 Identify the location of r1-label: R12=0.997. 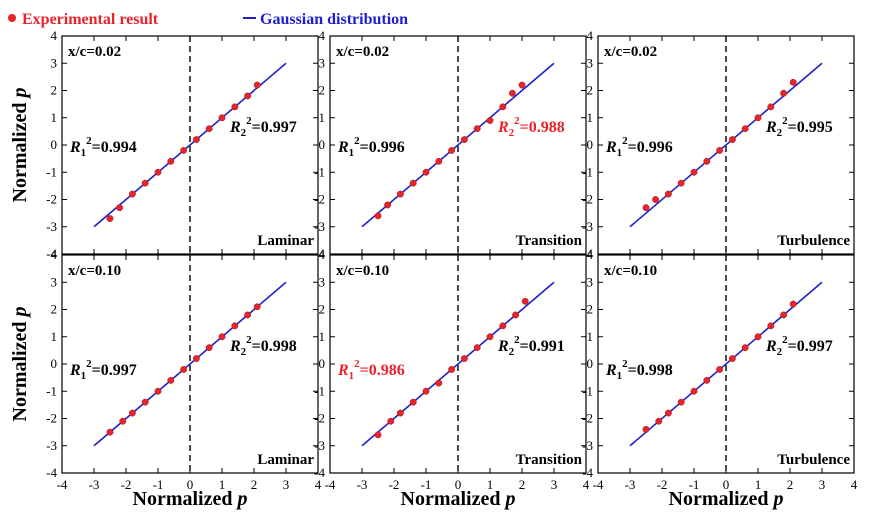
(103, 370).